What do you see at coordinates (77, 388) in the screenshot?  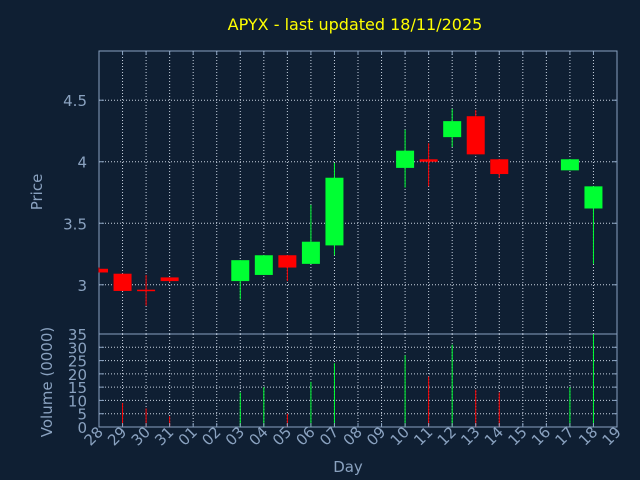 I see `volume-tick-label: 15` at bounding box center [77, 388].